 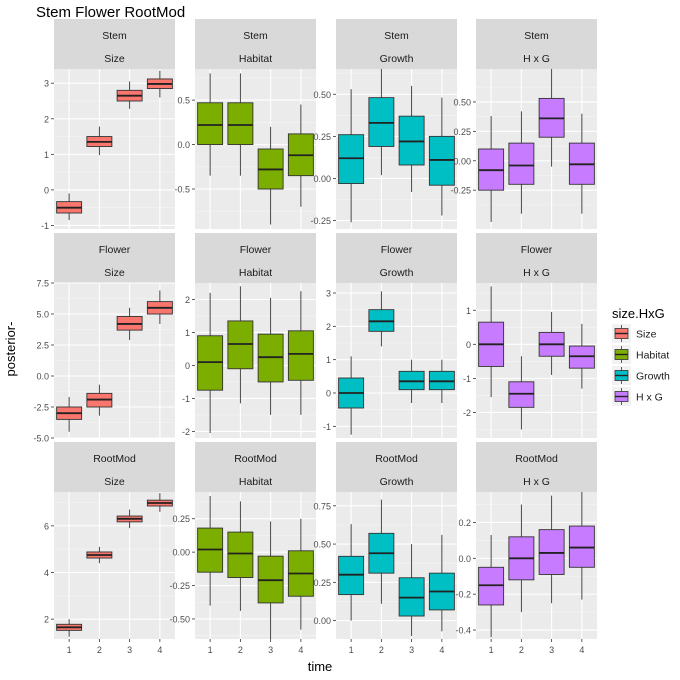 What do you see at coordinates (320, 666) in the screenshot?
I see `x-axis-title: time` at bounding box center [320, 666].